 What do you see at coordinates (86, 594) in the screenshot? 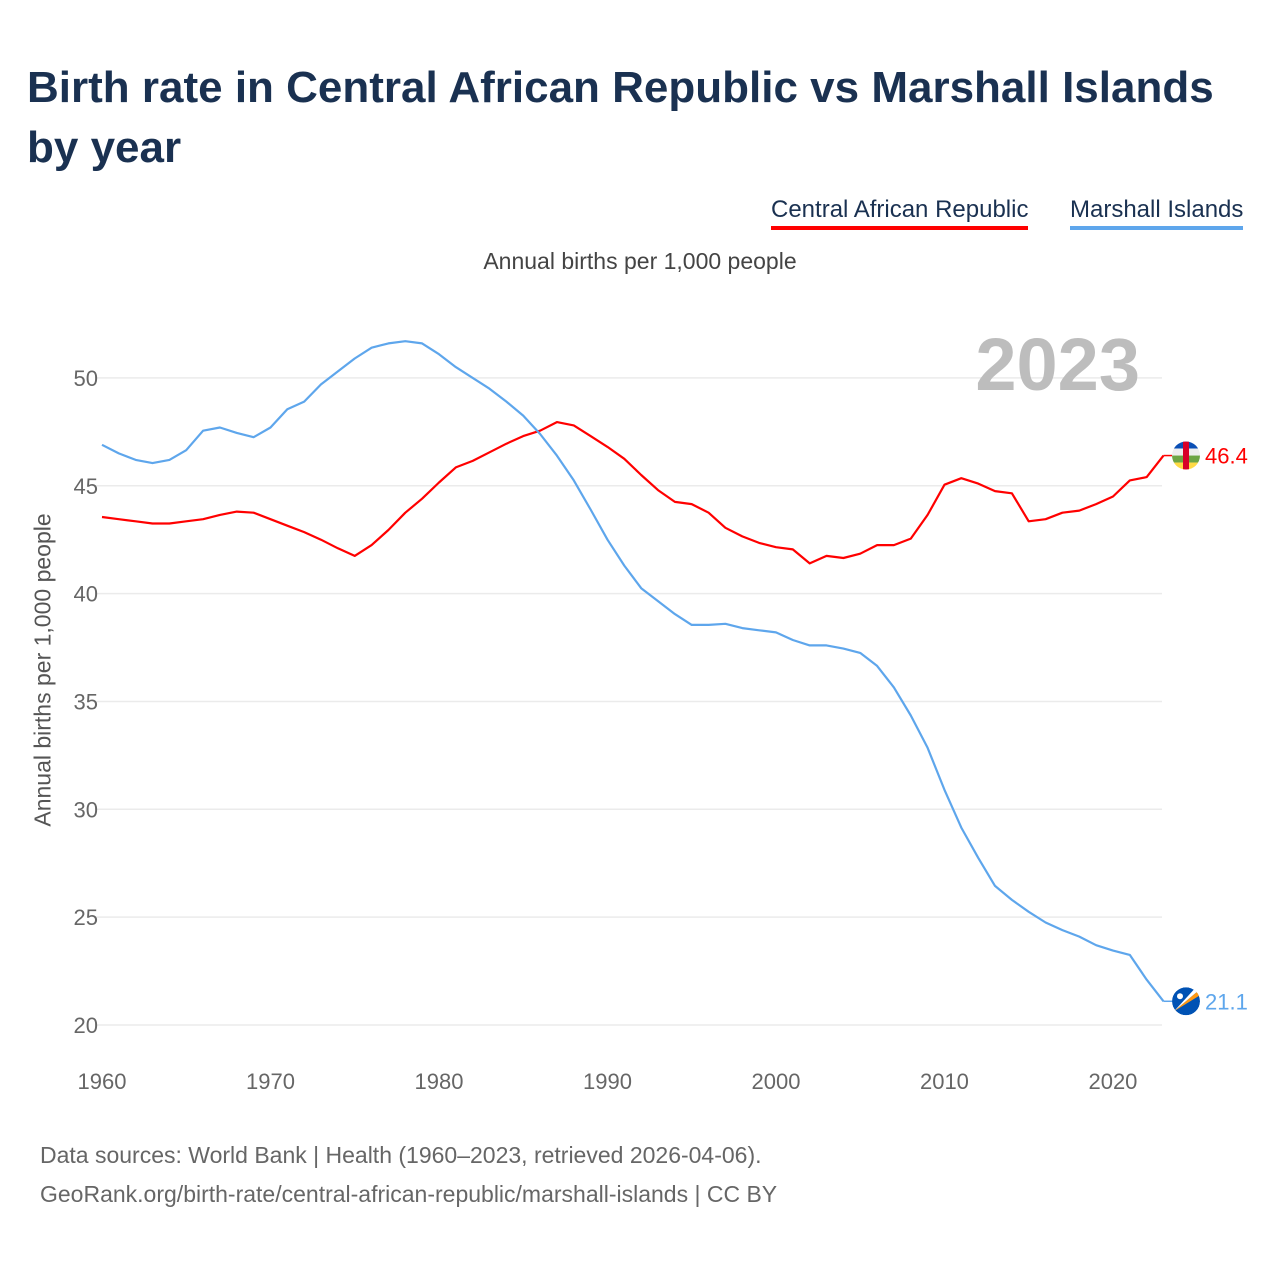
I see `y-tick-label: 40` at bounding box center [86, 594].